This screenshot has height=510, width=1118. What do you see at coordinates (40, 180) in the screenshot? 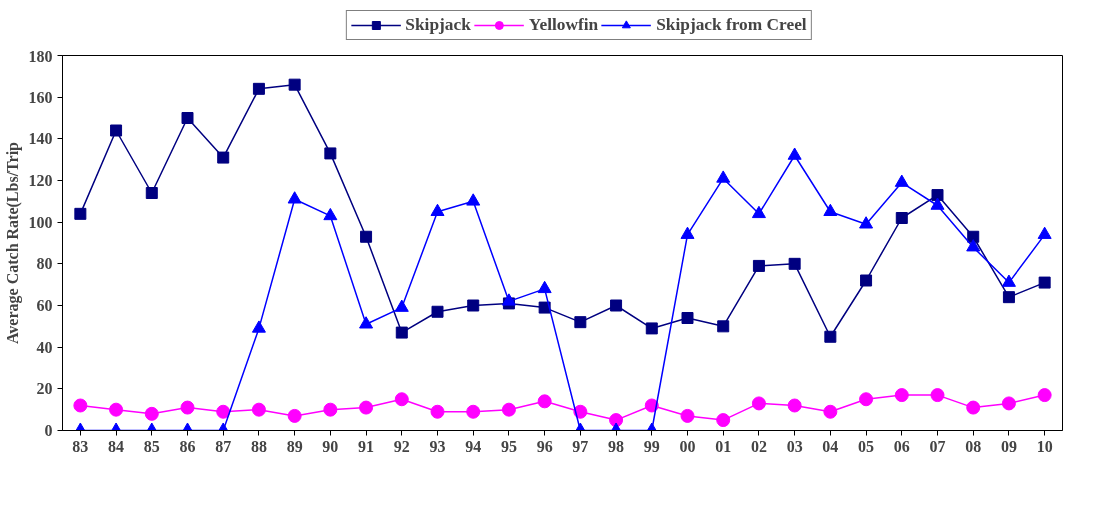
I see `y-tick-label: 120` at bounding box center [40, 180].